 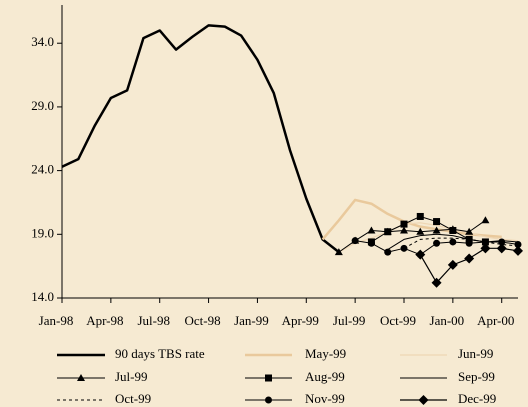 I want to click on x-tick-label: Jul-99, so click(x=349, y=320).